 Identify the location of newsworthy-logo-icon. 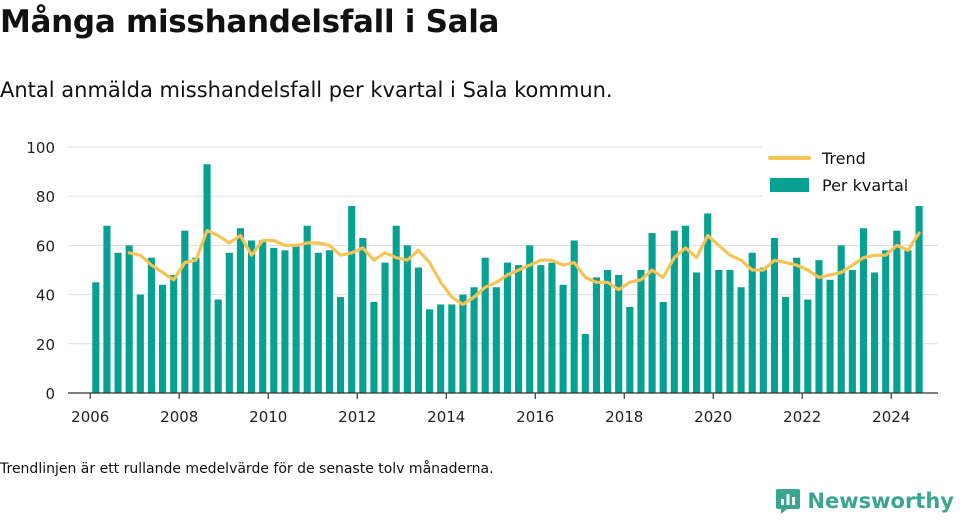
(788, 501).